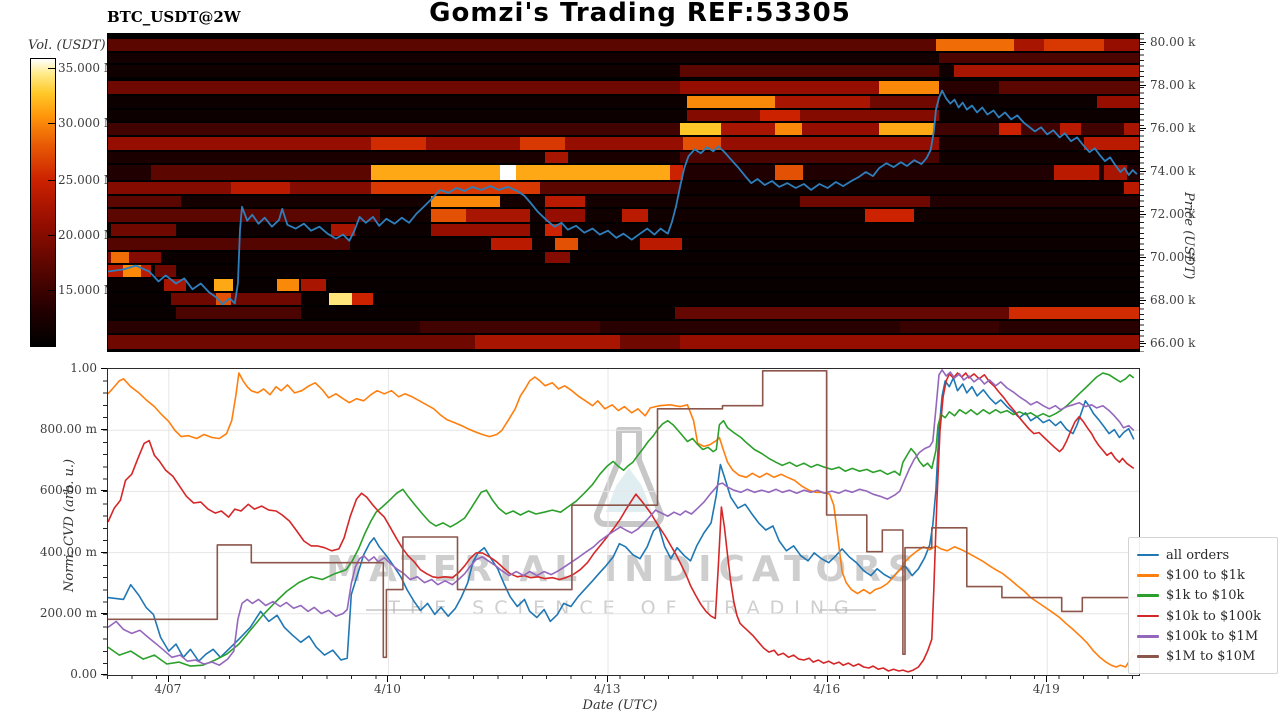 Image resolution: width=1280 pixels, height=720 pixels. What do you see at coordinates (168, 689) in the screenshot?
I see `cvd-x-tick-label: 4/07` at bounding box center [168, 689].